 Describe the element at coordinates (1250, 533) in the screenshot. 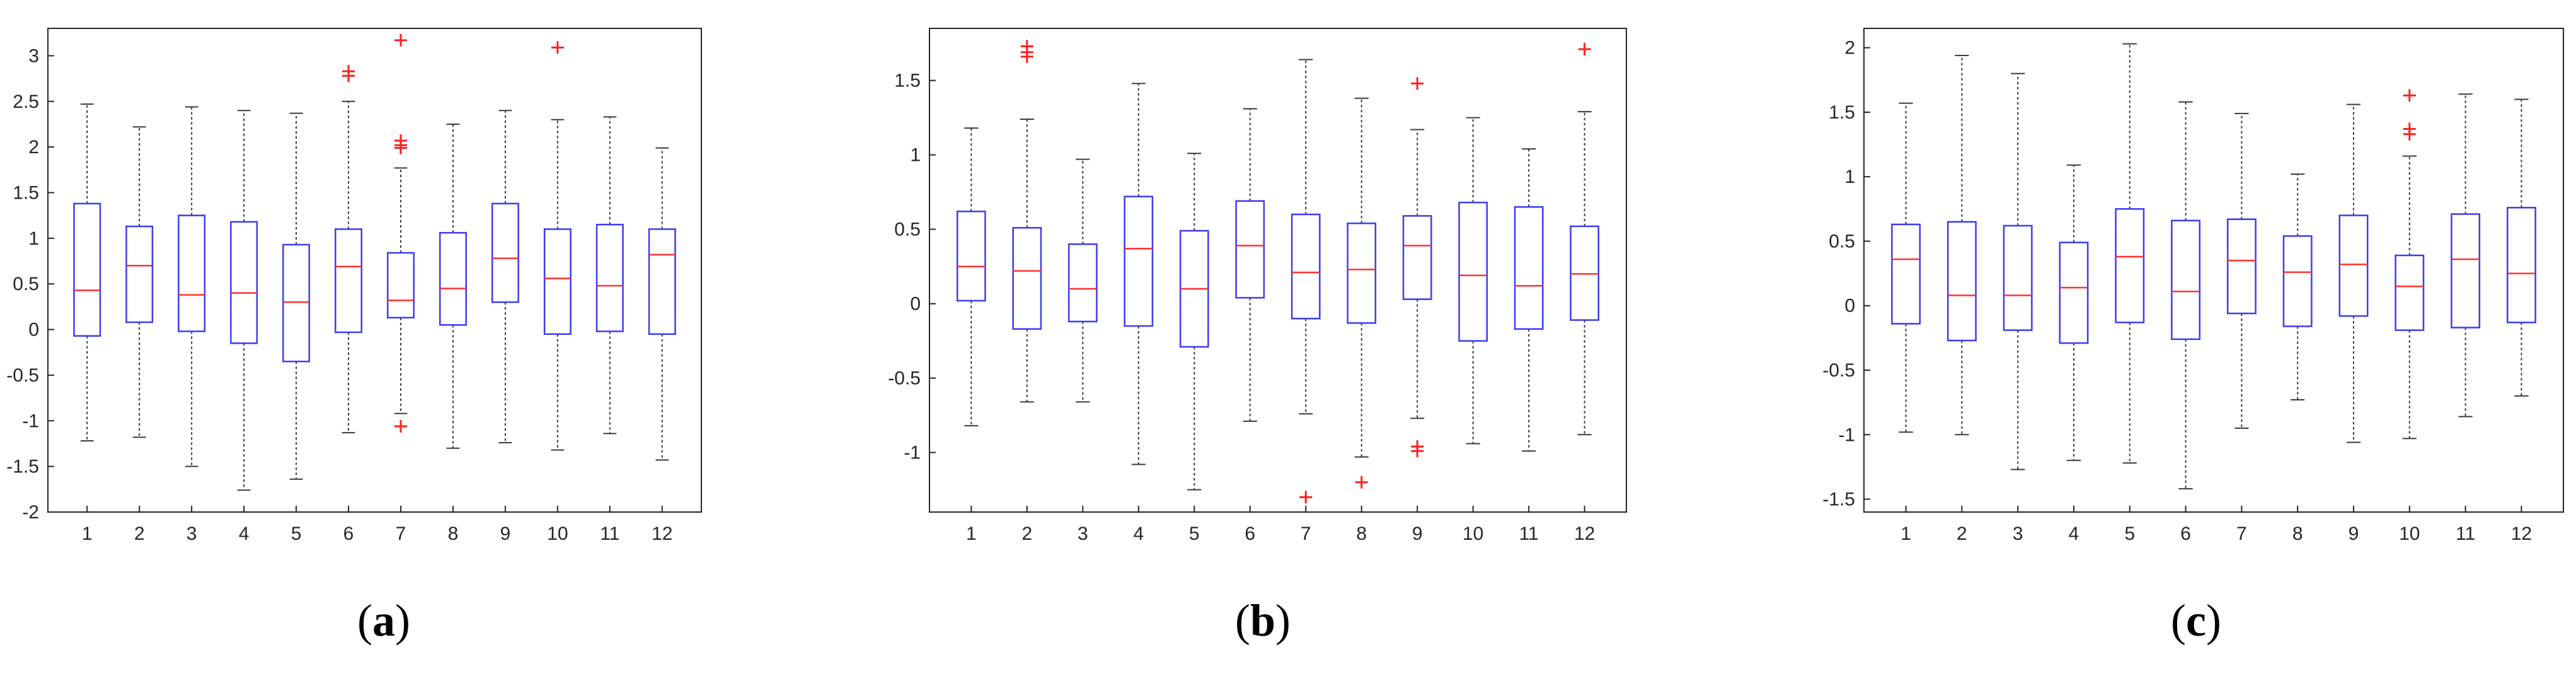

I see `x-tick-label: 6` at that location.